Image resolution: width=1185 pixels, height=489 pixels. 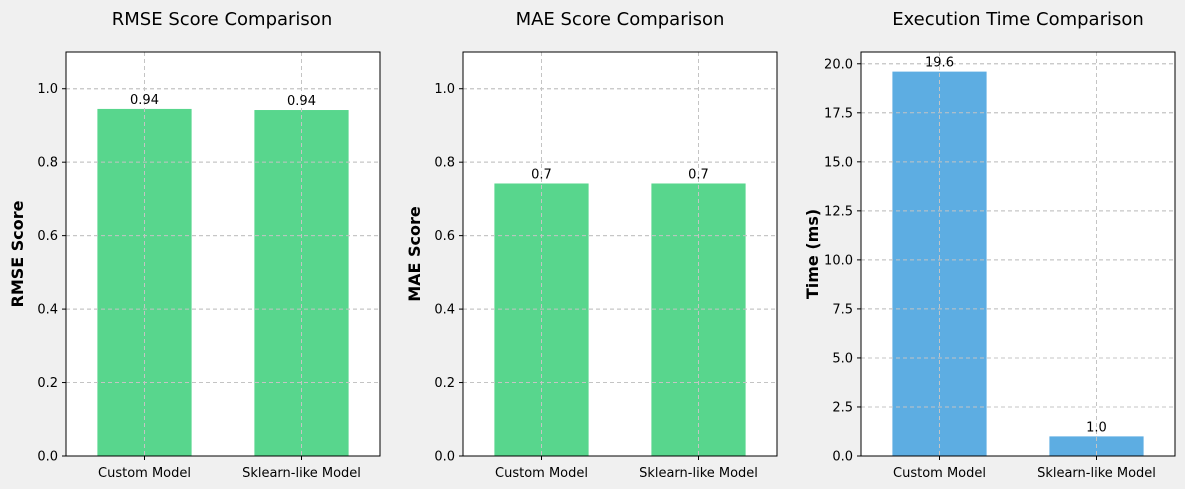 I want to click on mae-y-tick-label: 0.6, so click(x=444, y=236).